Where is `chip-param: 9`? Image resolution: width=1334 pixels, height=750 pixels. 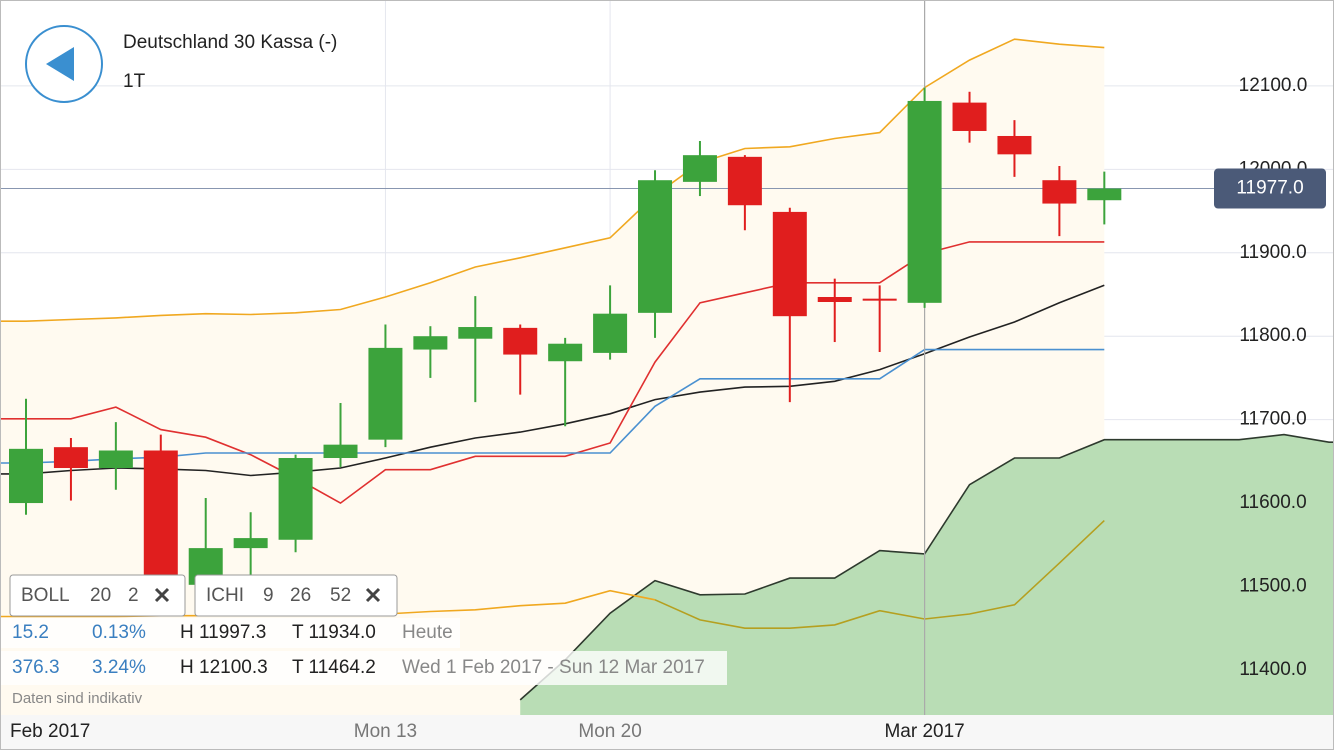 chip-param: 9 is located at coordinates (268, 595).